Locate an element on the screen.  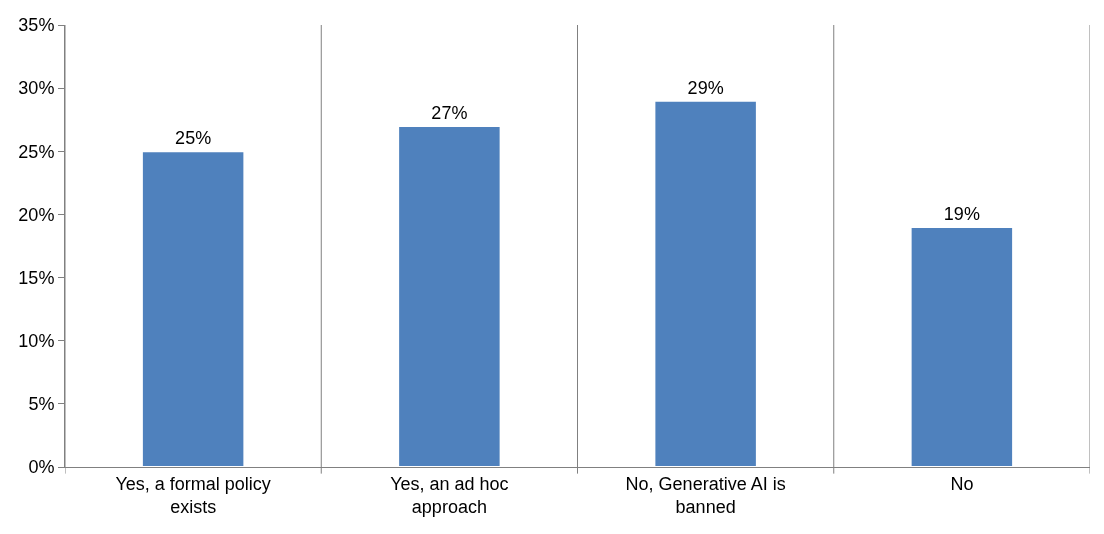
x-tick-label: Yes, a formal policy exists is located at coordinates (193, 495).